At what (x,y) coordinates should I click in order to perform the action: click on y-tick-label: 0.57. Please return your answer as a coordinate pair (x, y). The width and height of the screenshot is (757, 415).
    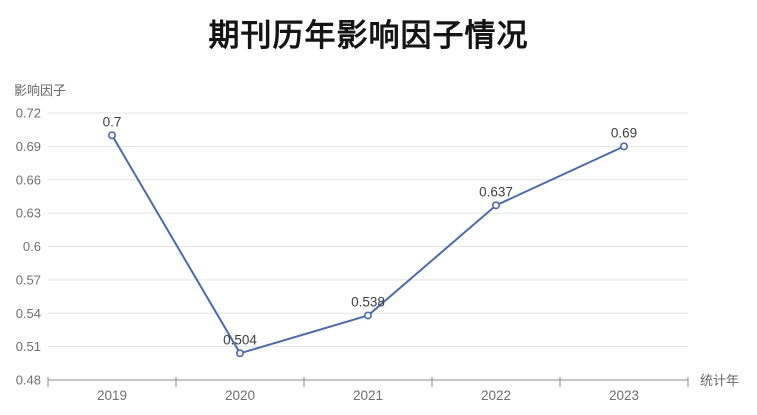
    Looking at the image, I should click on (28, 279).